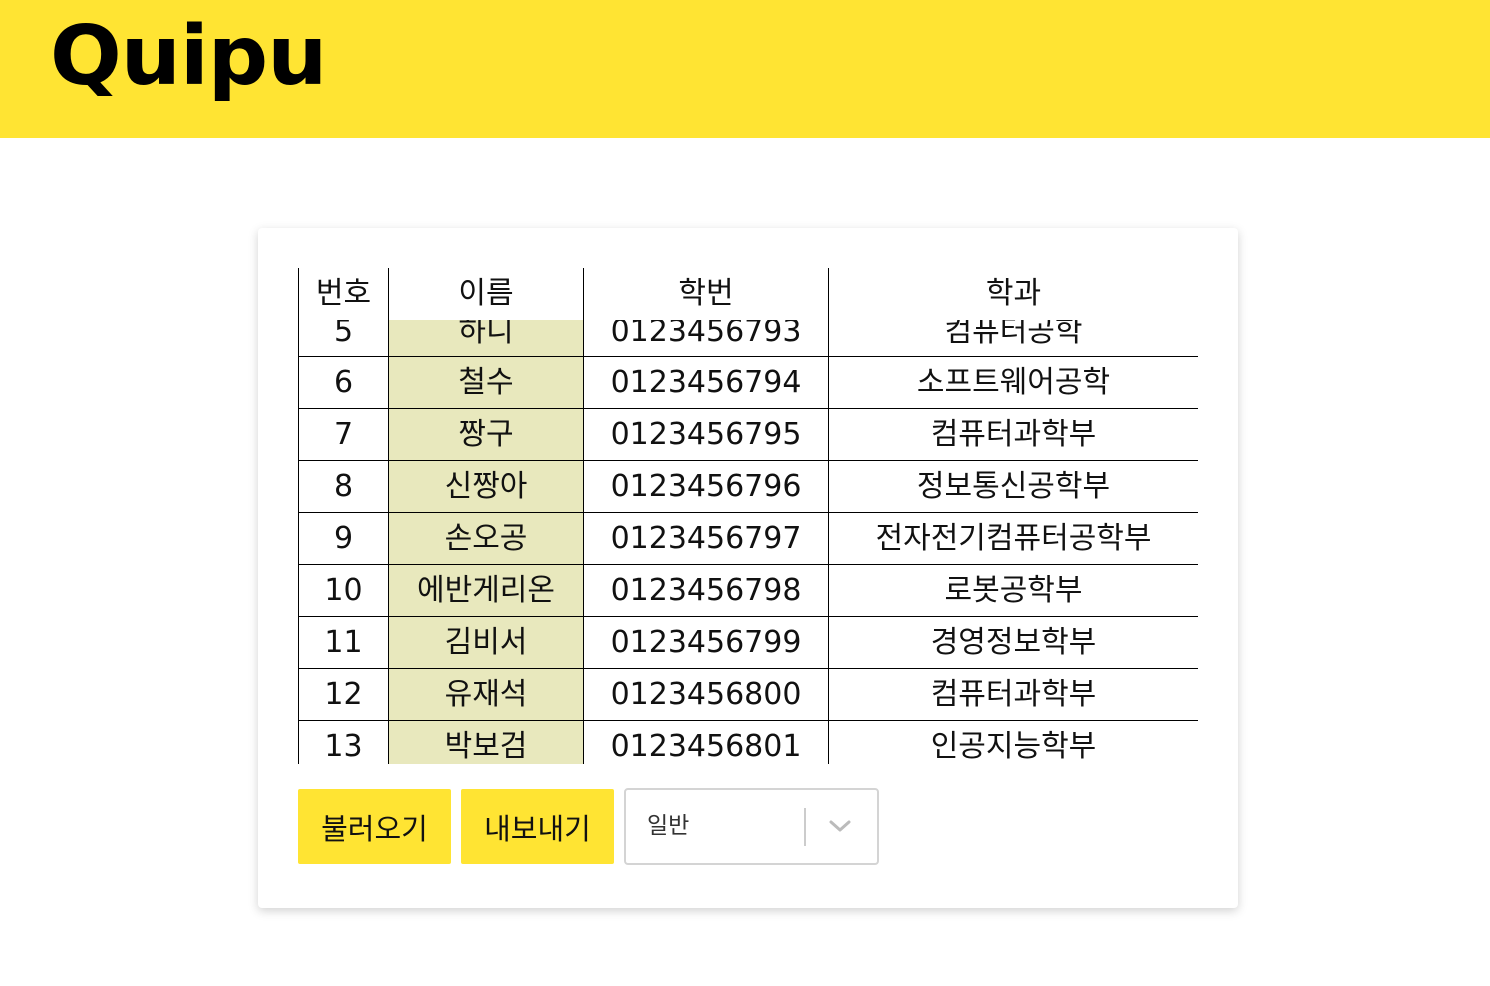  I want to click on table-row: 5 하니 0123456793 컴퓨터공학, so click(748, 338).